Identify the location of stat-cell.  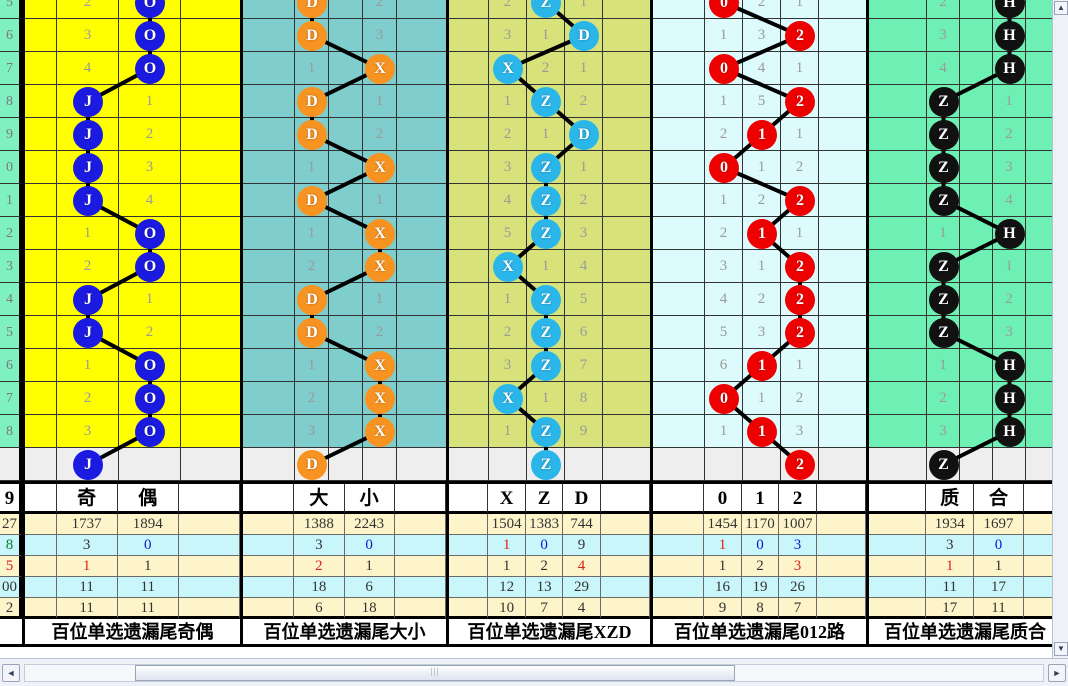
(420, 524).